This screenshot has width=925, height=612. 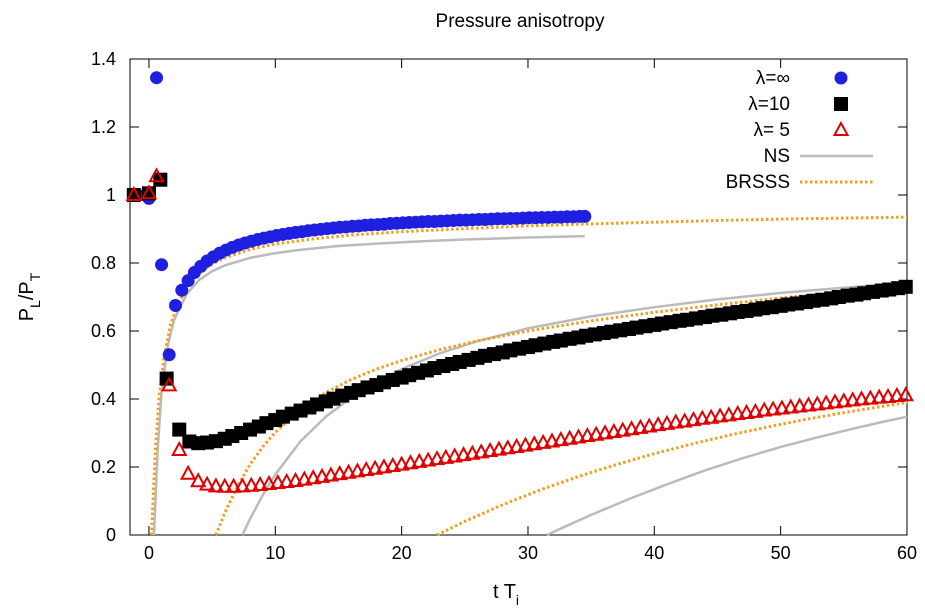 What do you see at coordinates (111, 195) in the screenshot?
I see `y-tick-label: 1` at bounding box center [111, 195].